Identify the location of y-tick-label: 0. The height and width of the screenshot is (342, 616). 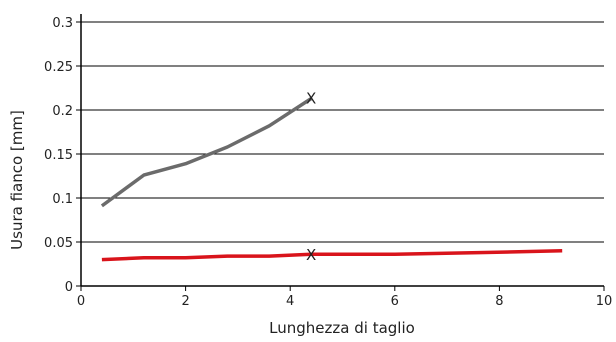
(69, 287).